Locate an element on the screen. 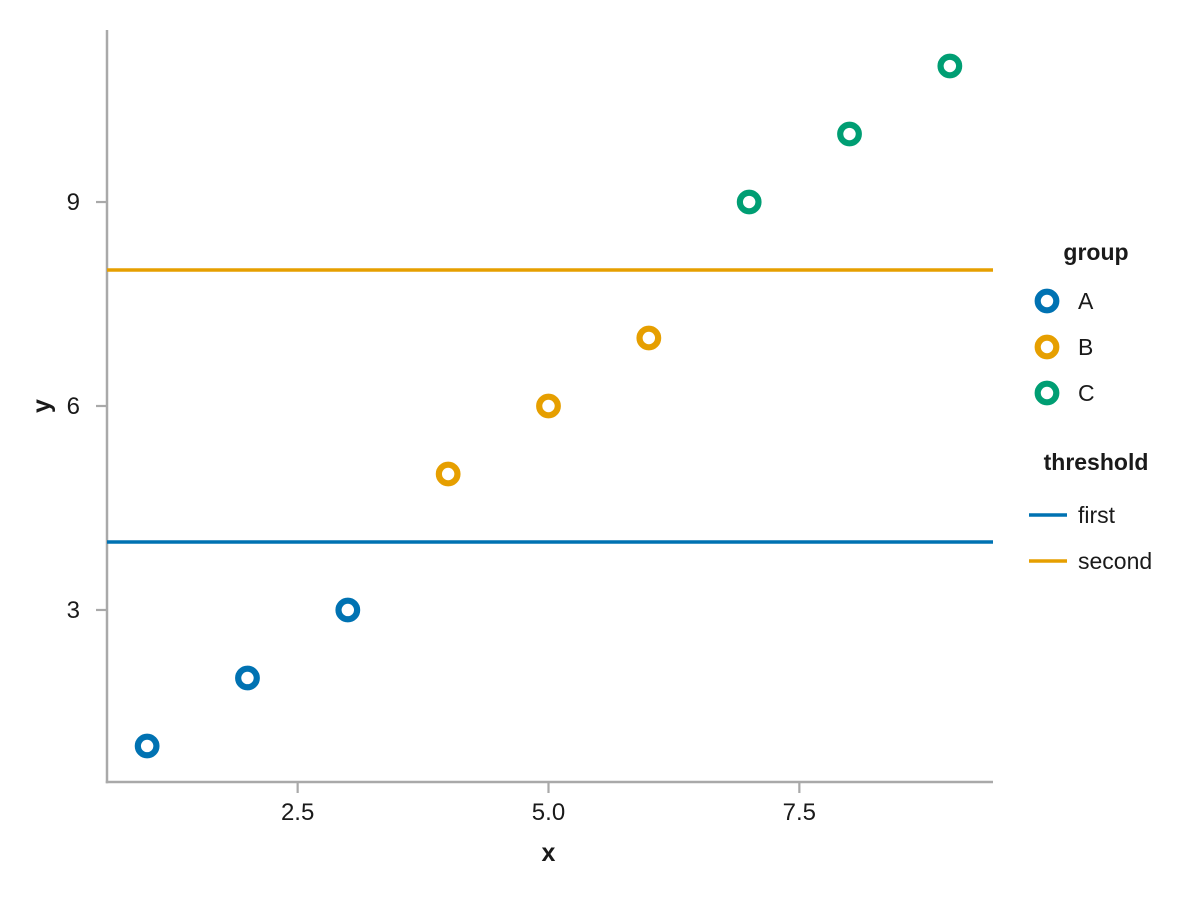 The height and width of the screenshot is (900, 1200). y-tick-label: 3 is located at coordinates (73, 610).